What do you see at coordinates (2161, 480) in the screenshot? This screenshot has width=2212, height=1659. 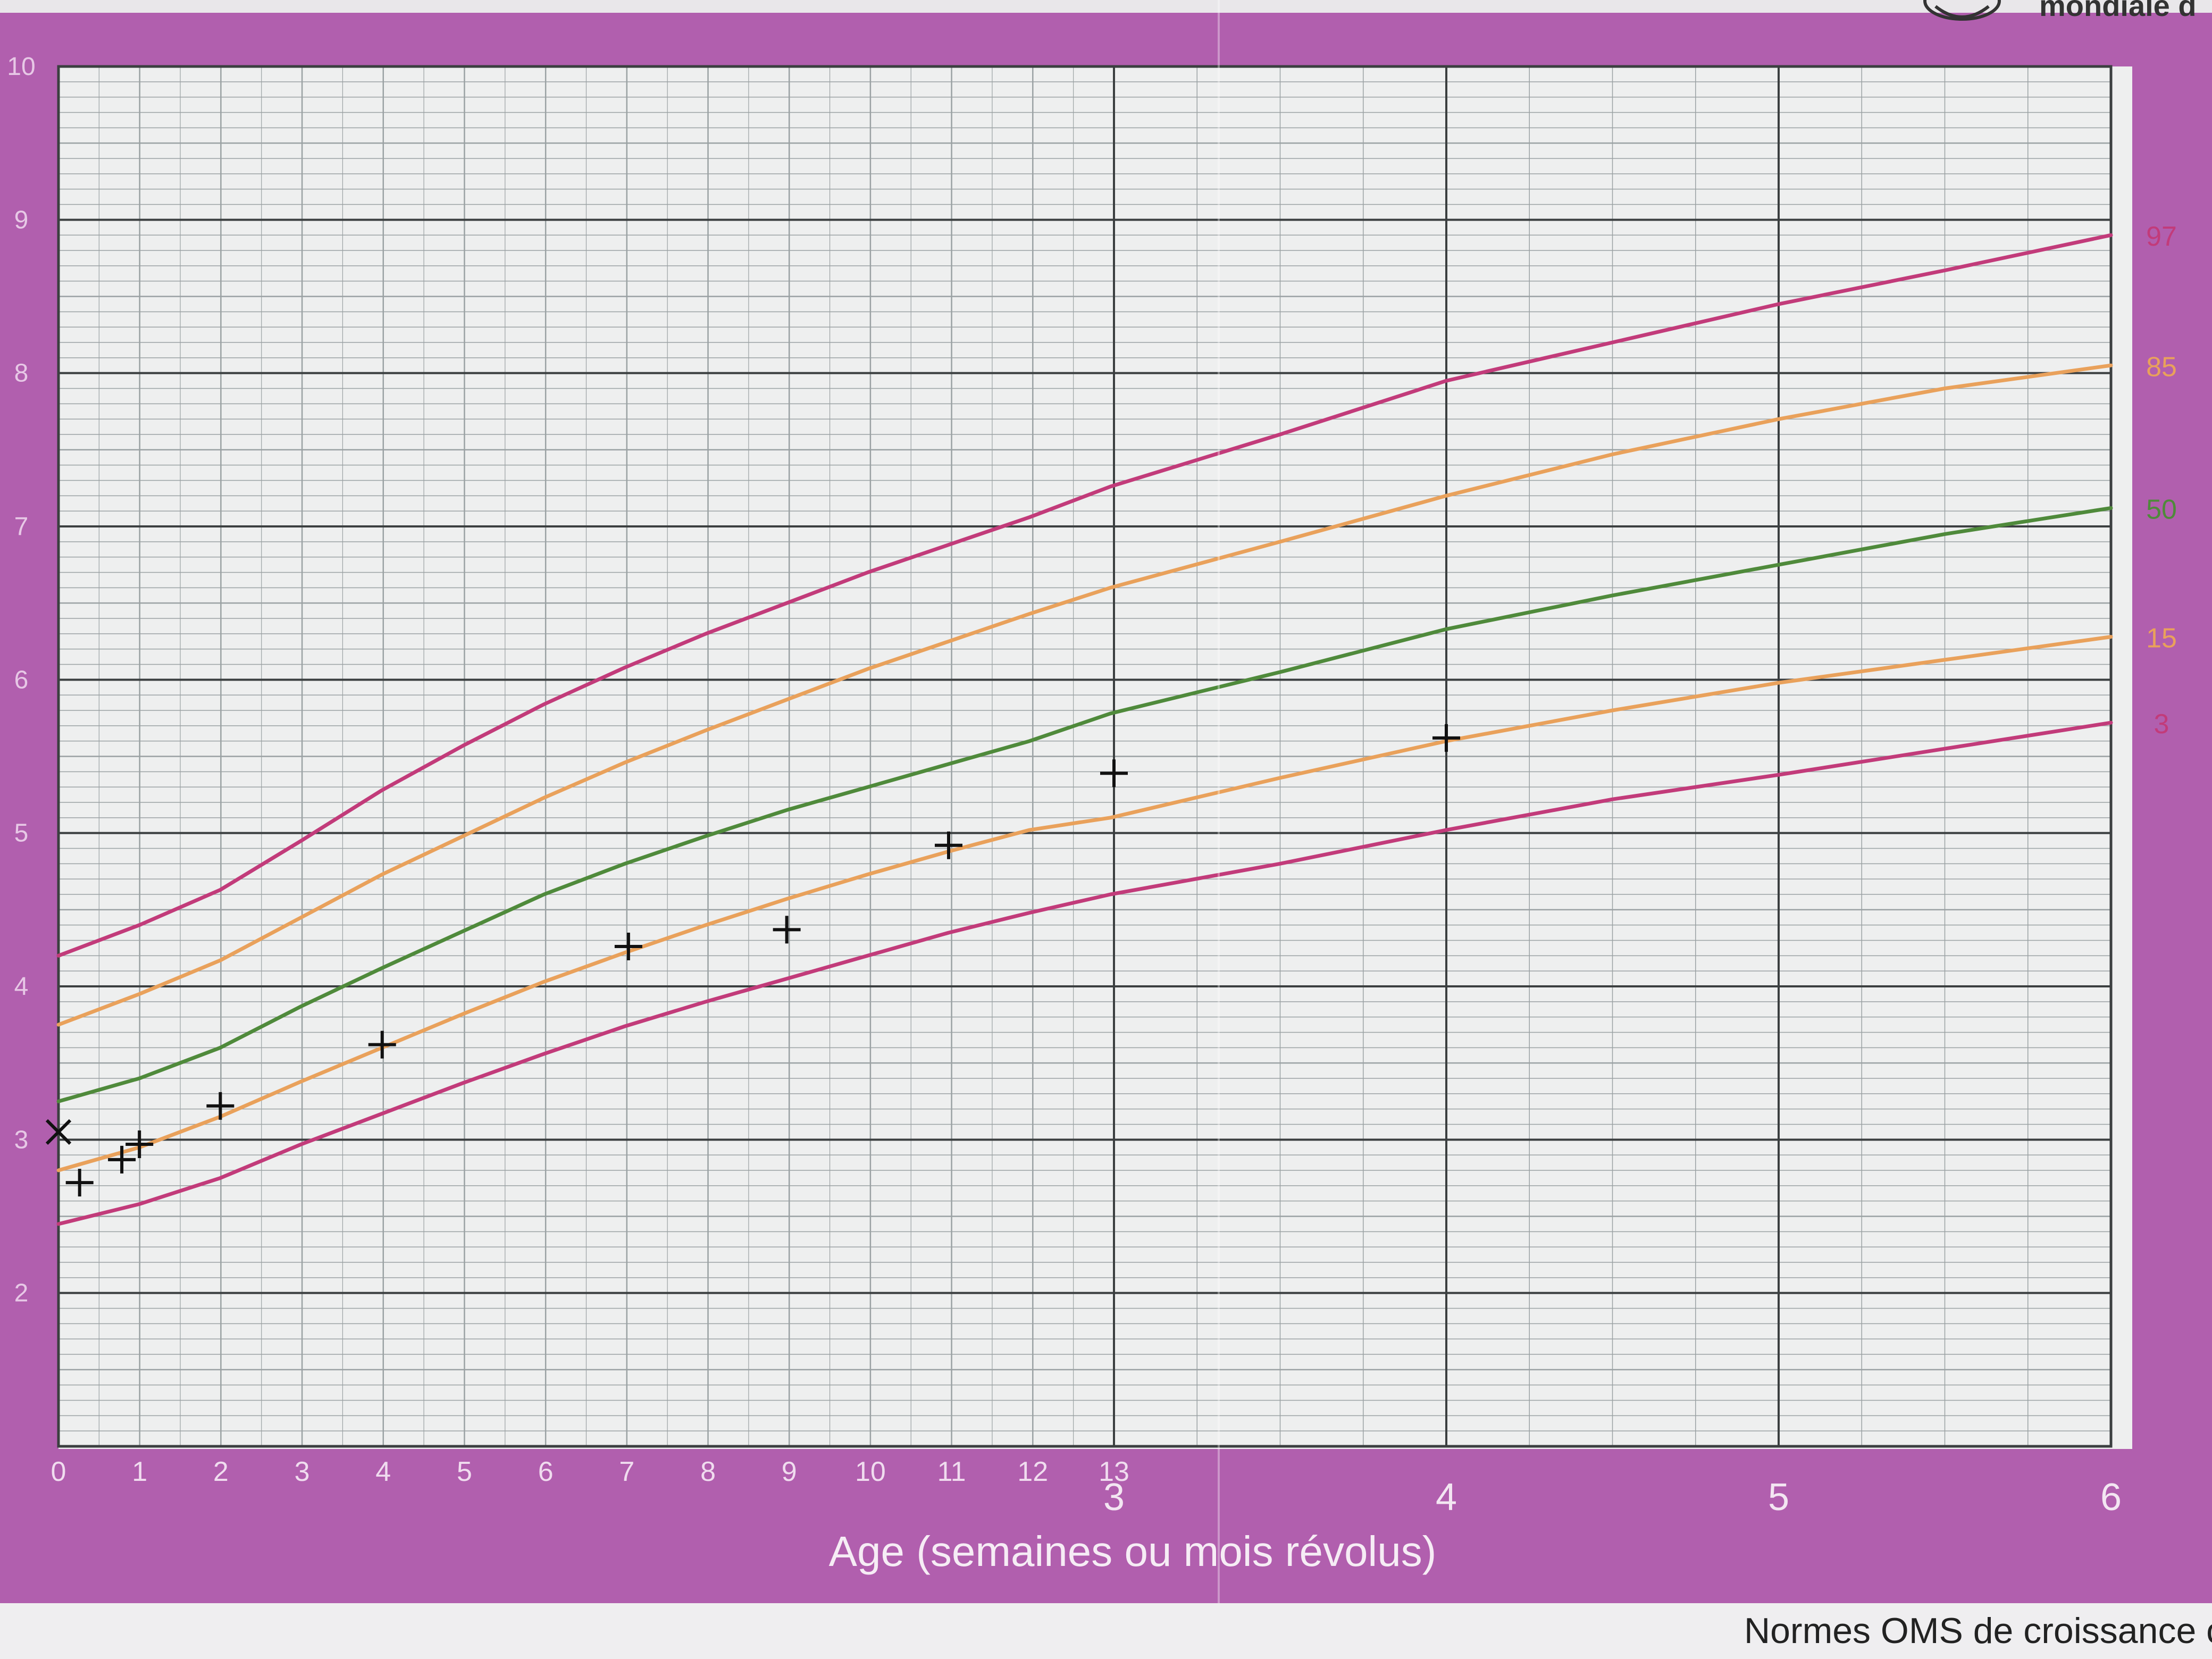 I see `percentile-labels: 97 85 50 15 3` at bounding box center [2161, 480].